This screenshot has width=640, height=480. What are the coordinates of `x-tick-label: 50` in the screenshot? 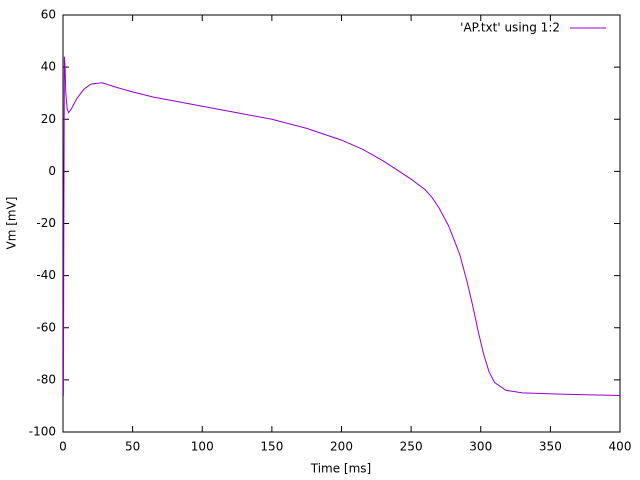 It's located at (132, 447).